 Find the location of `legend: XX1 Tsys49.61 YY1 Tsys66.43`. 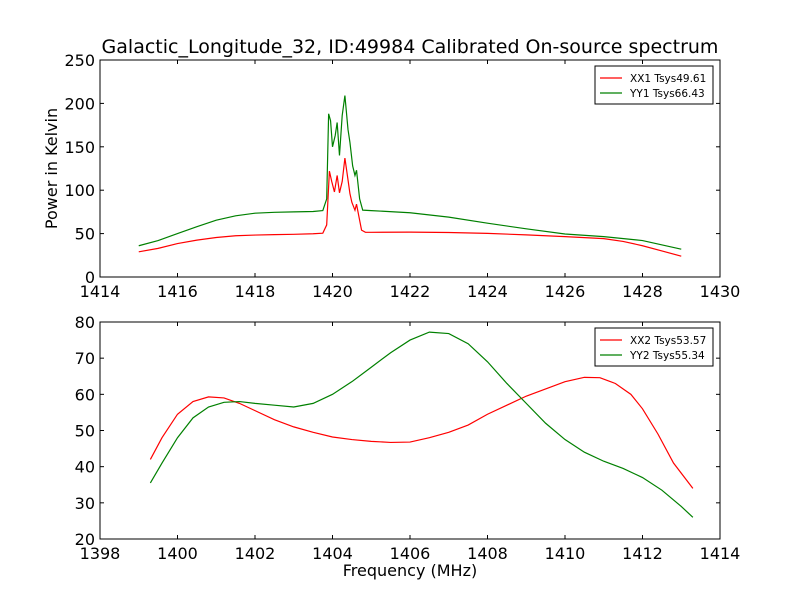

legend: XX1 Tsys49.61 YY1 Tsys66.43 is located at coordinates (654, 85).